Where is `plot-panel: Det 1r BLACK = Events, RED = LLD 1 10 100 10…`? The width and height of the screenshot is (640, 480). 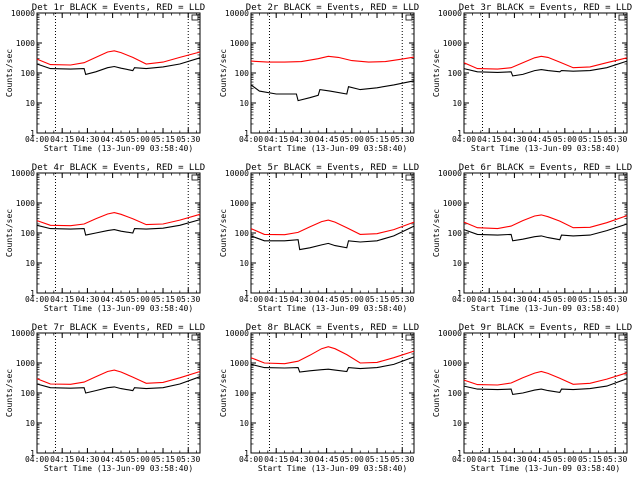 plot-panel: Det 1r BLACK = Events, RED = LLD 1 10 100 10… is located at coordinates (105, 78).